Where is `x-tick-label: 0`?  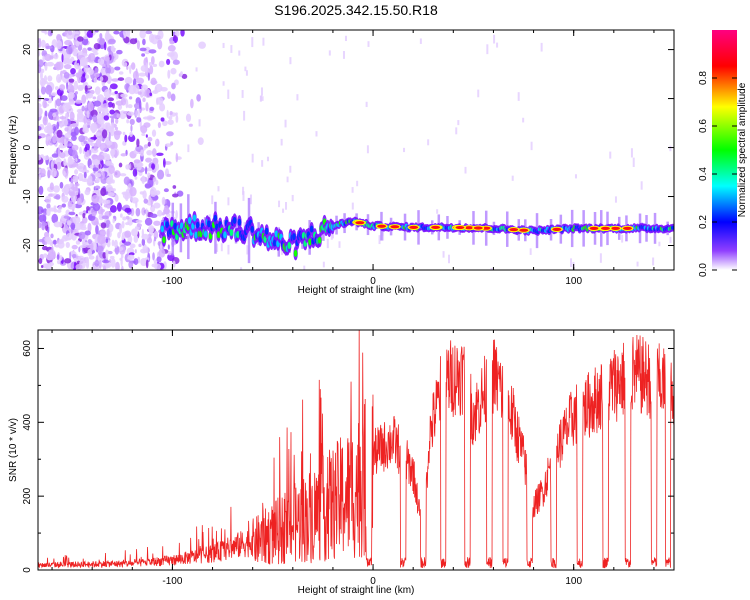
x-tick-label: 0 is located at coordinates (373, 581).